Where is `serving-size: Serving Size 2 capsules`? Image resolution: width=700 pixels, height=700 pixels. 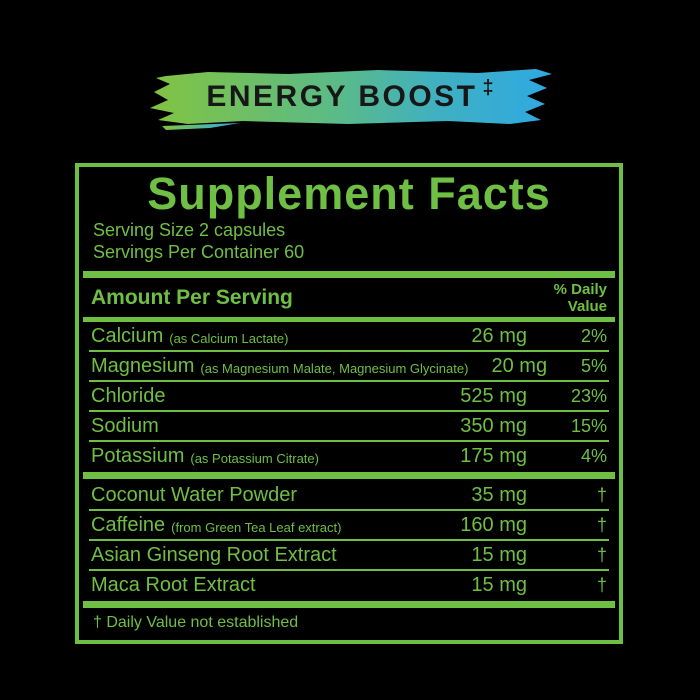 serving-size: Serving Size 2 capsules is located at coordinates (189, 229).